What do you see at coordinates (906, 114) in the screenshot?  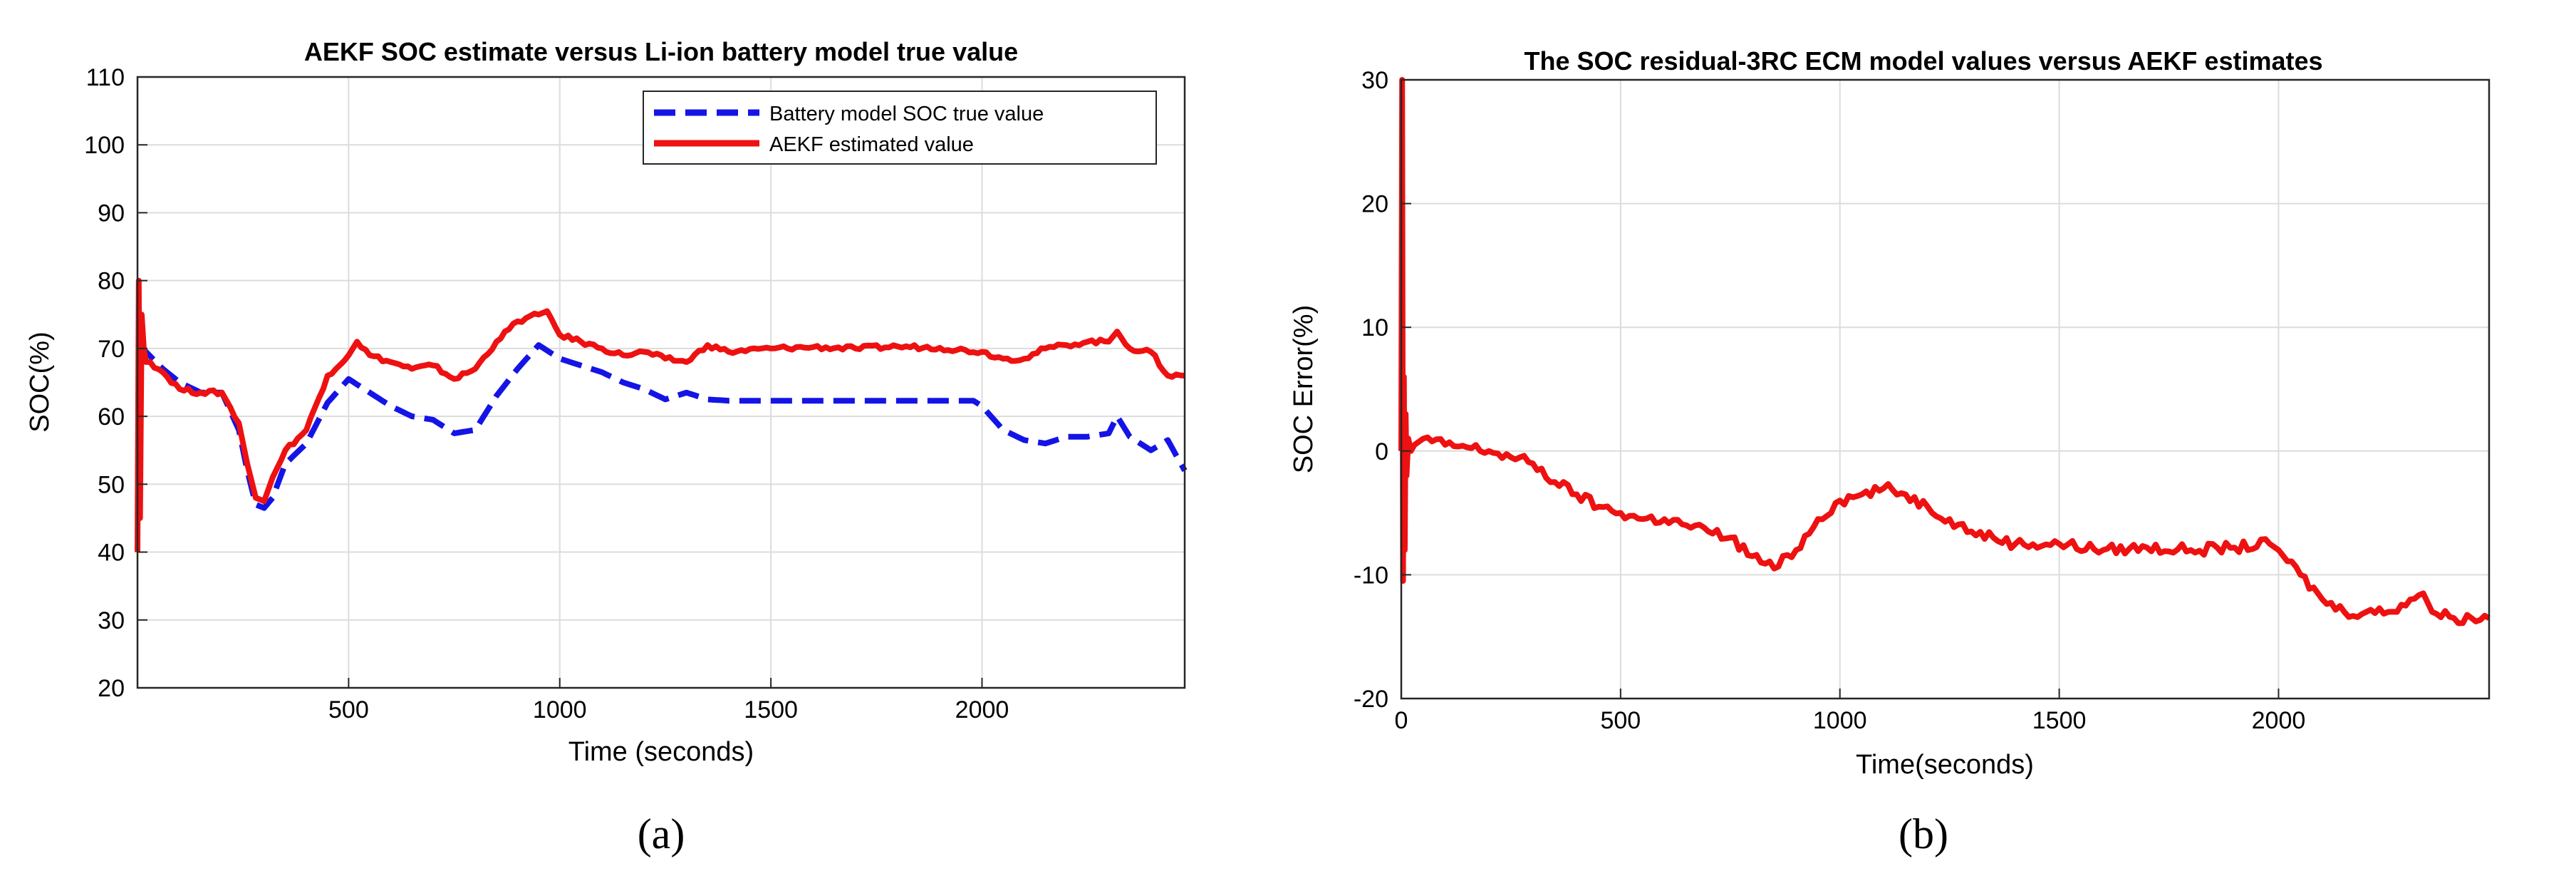 I see `legend-label-true-value: Battery model SOC true value` at bounding box center [906, 114].